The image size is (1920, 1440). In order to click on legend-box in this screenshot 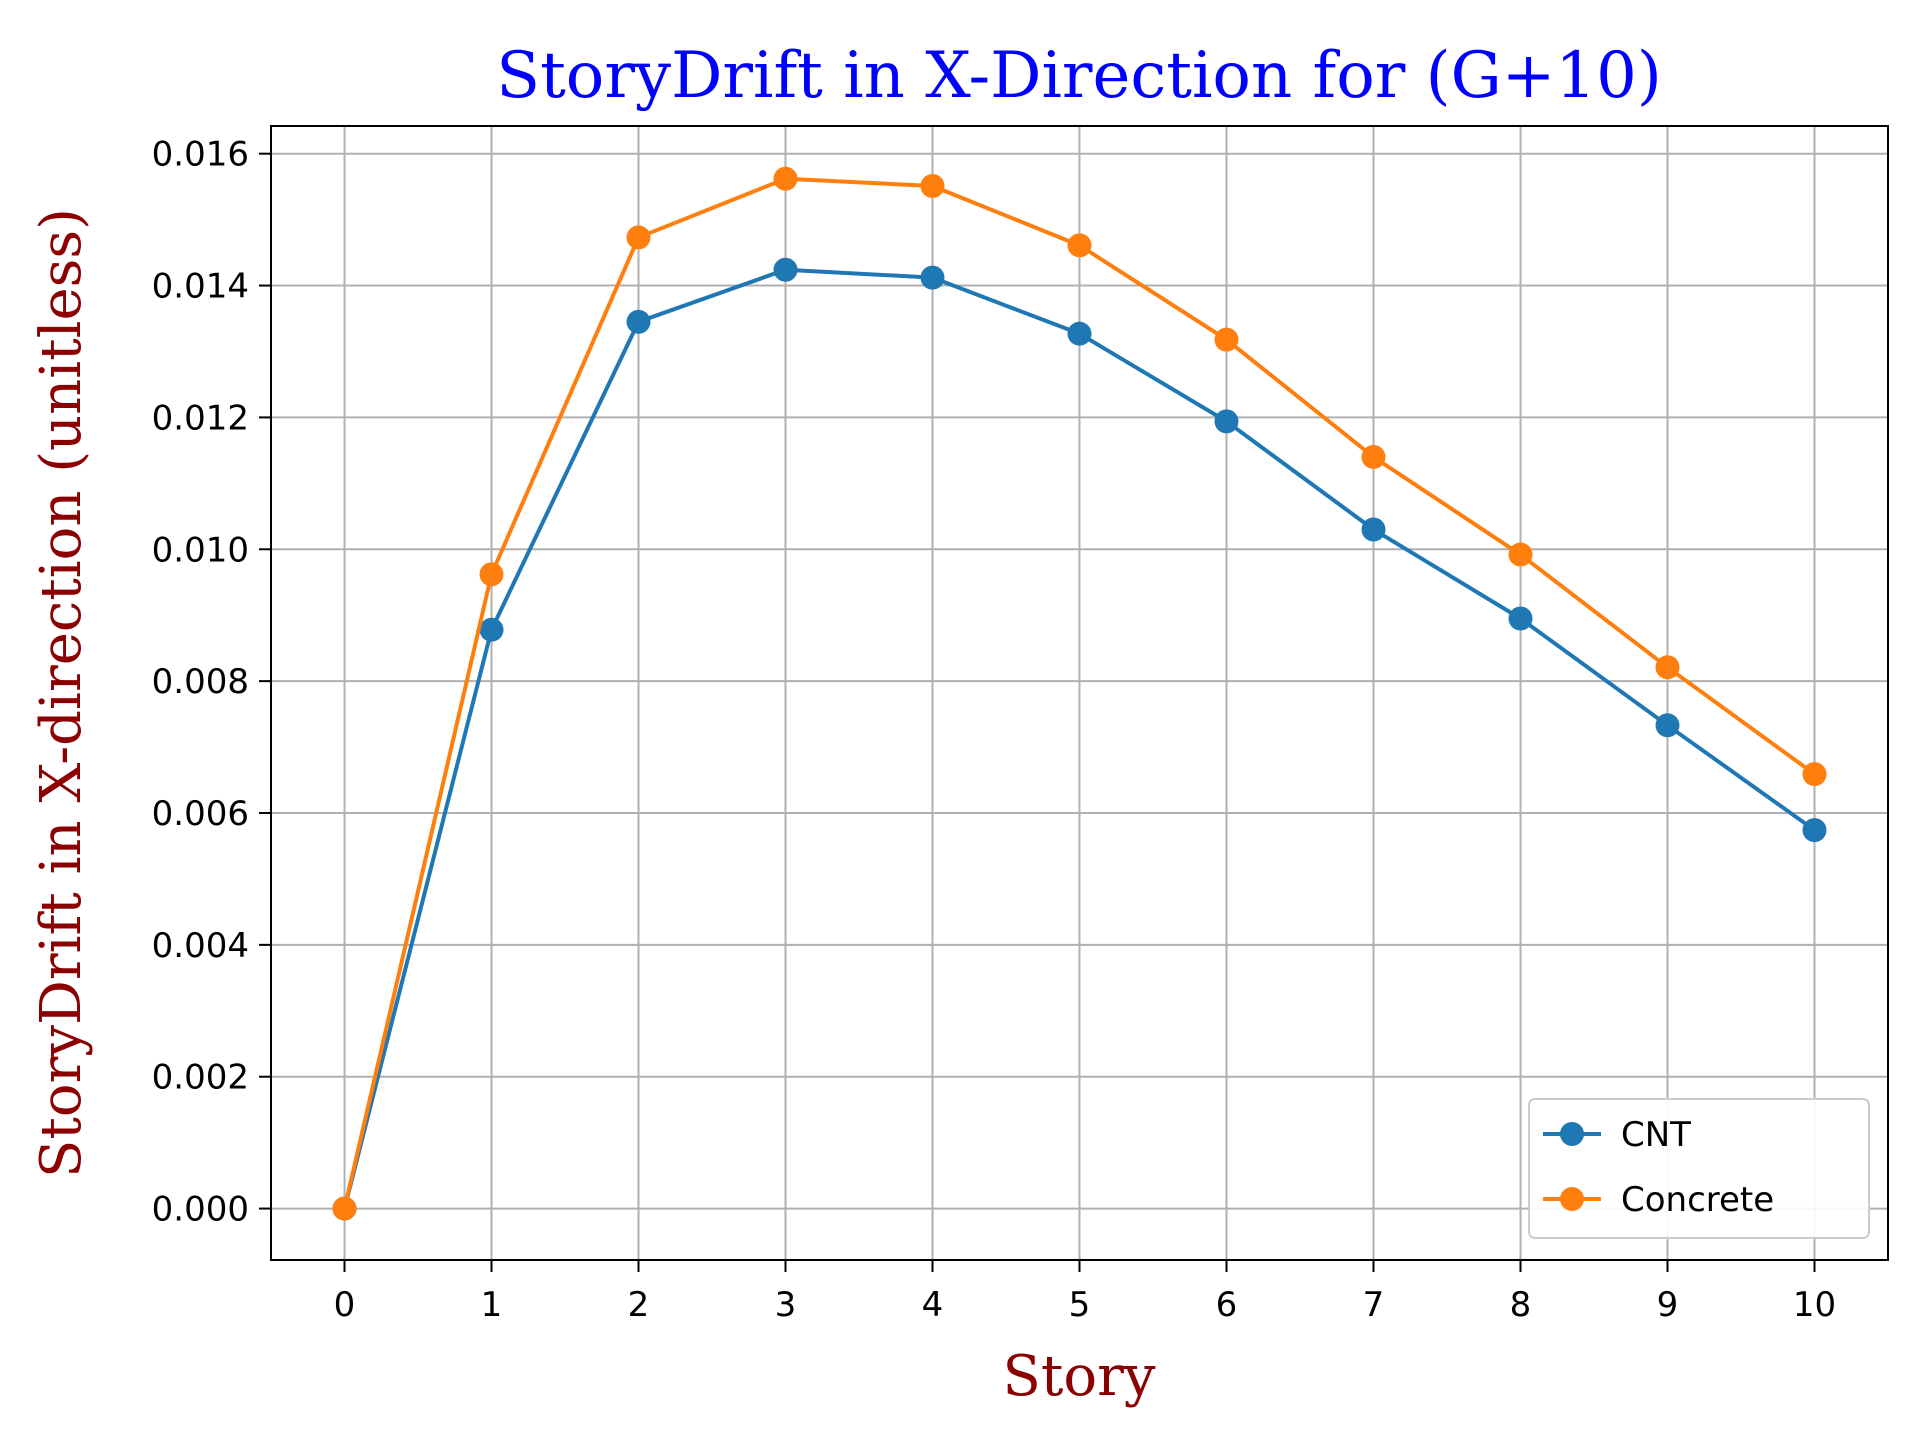, I will do `click(1699, 1168)`.